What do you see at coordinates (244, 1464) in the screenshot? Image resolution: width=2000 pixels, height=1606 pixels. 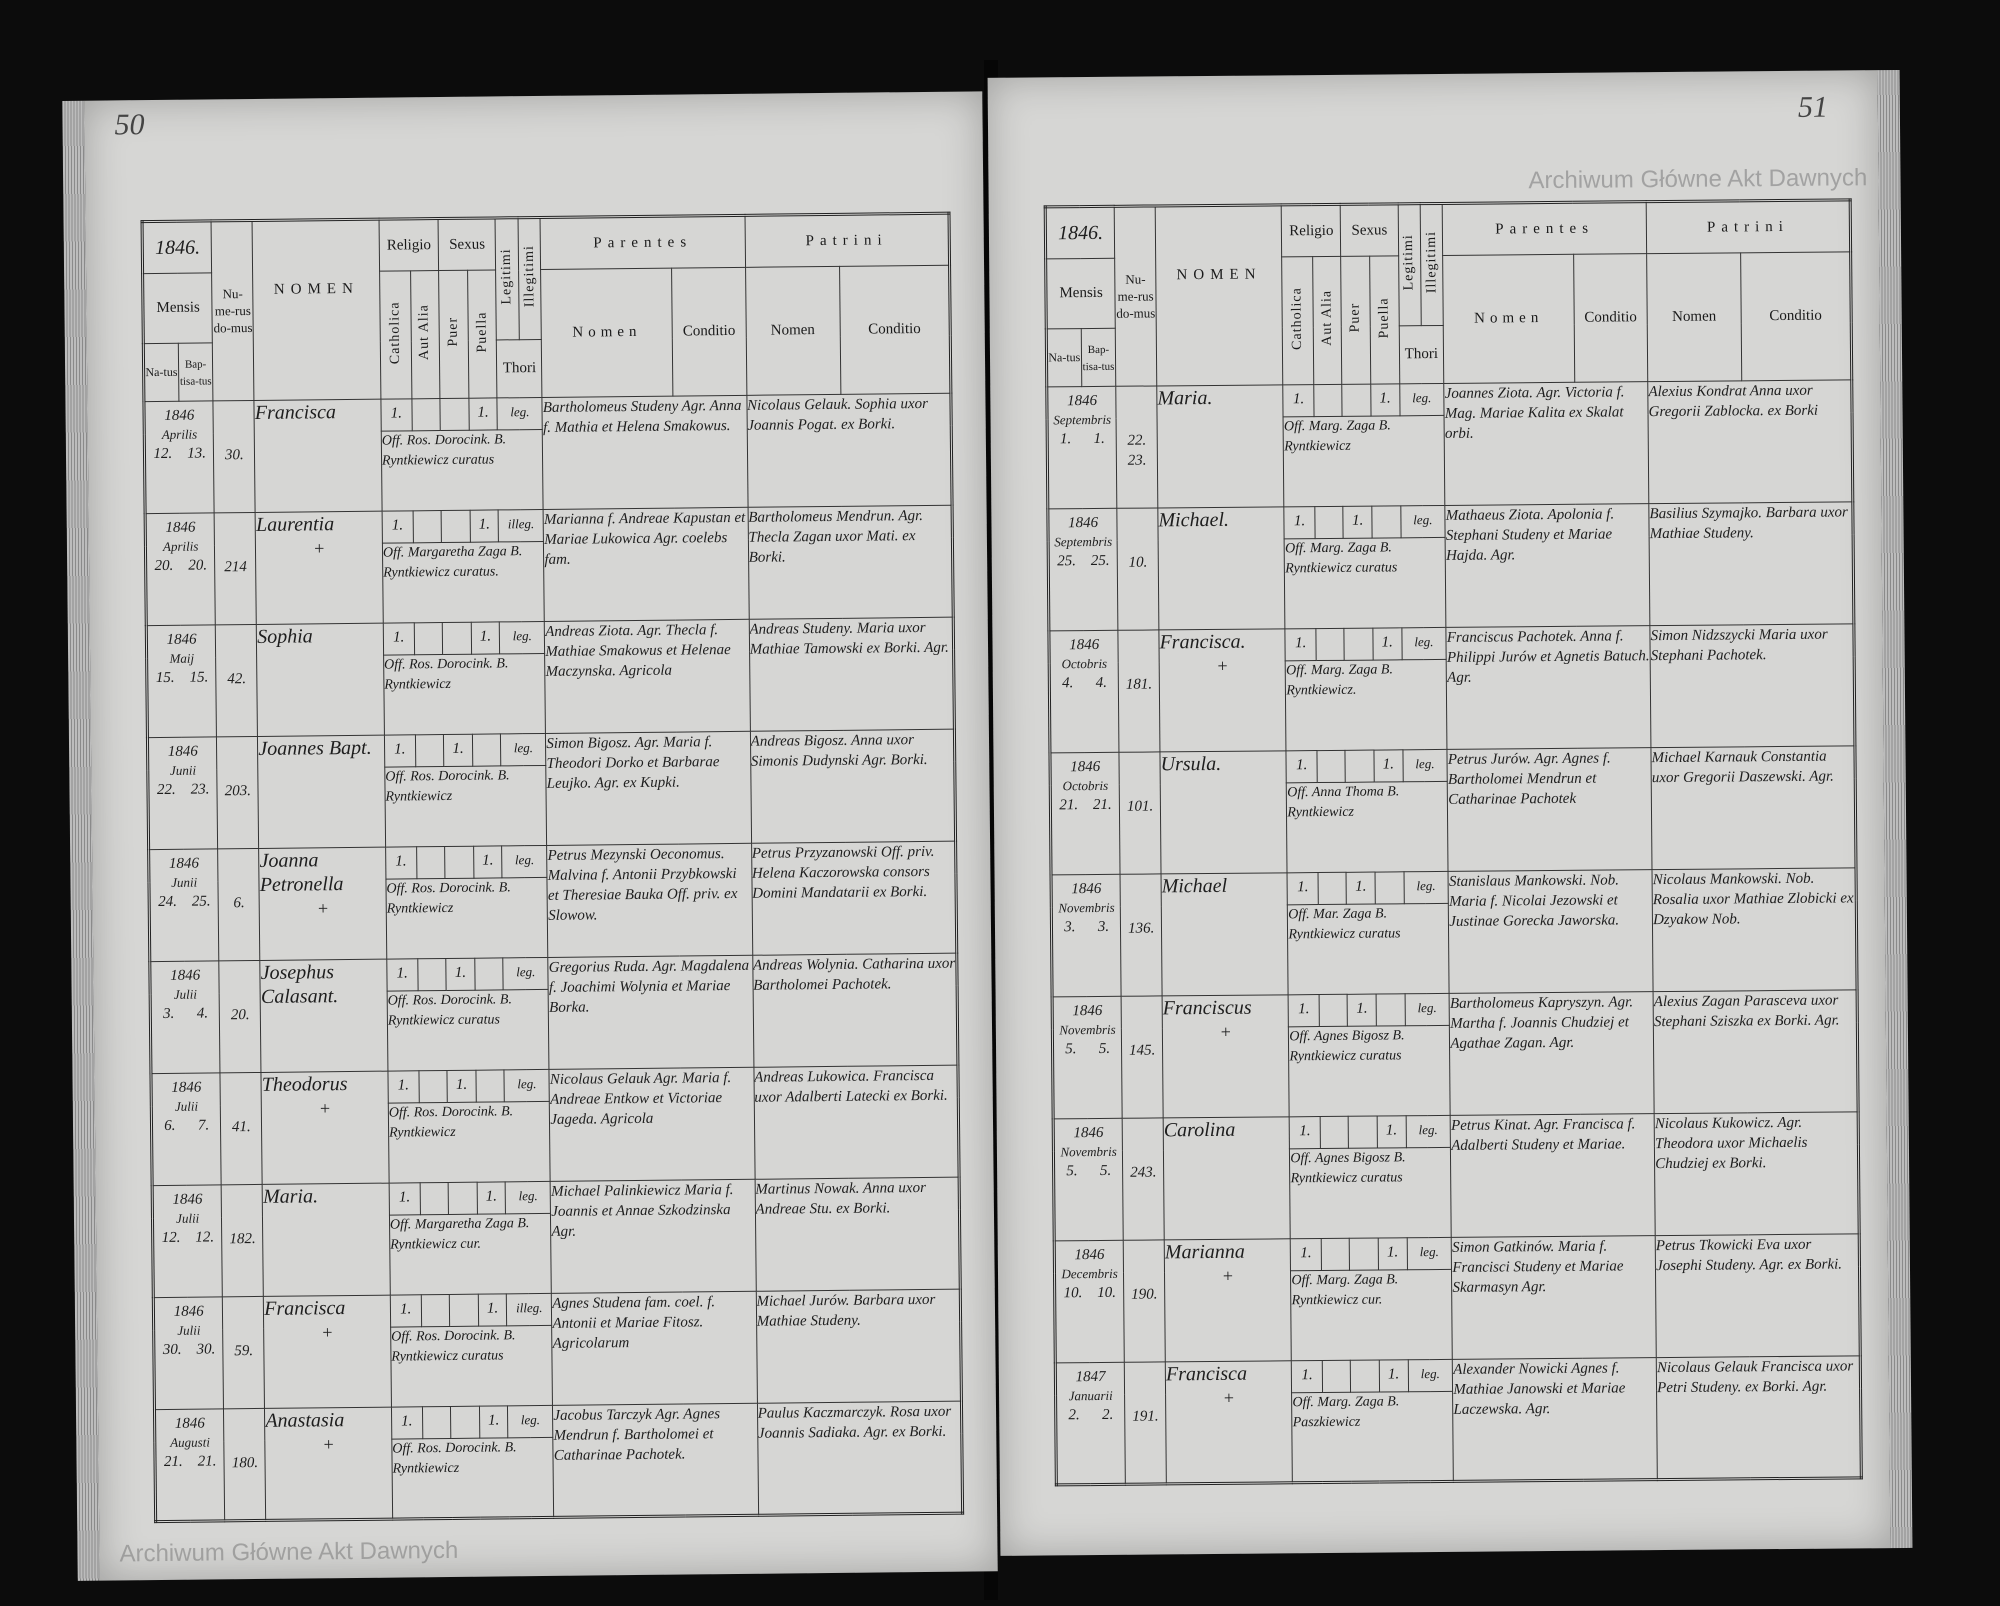 I see `entry-domus: 180.` at bounding box center [244, 1464].